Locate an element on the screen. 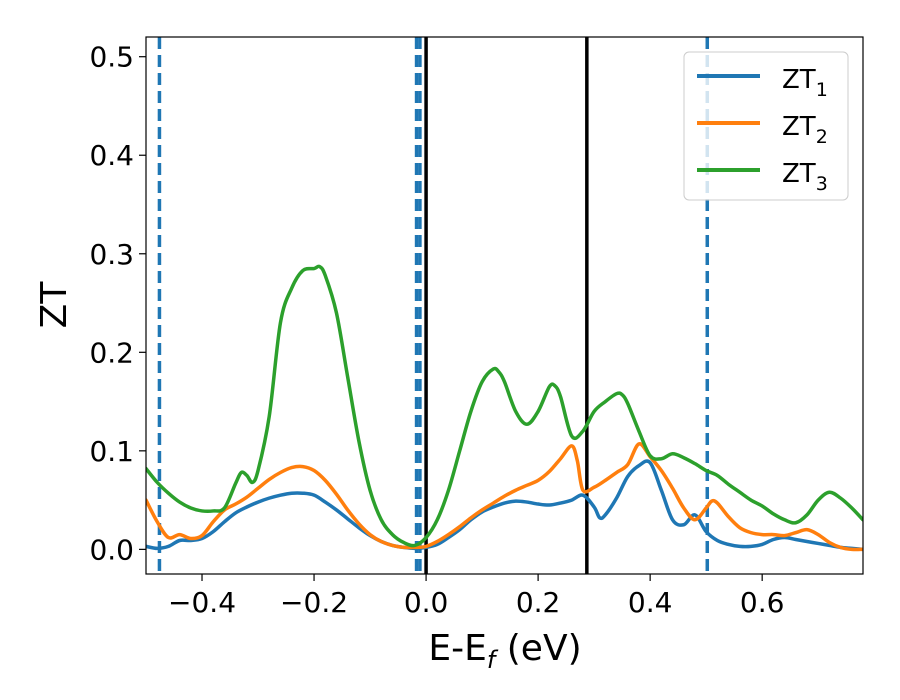 This screenshot has height=700, width=900. y-tick-label: 0.4 is located at coordinates (111, 155).